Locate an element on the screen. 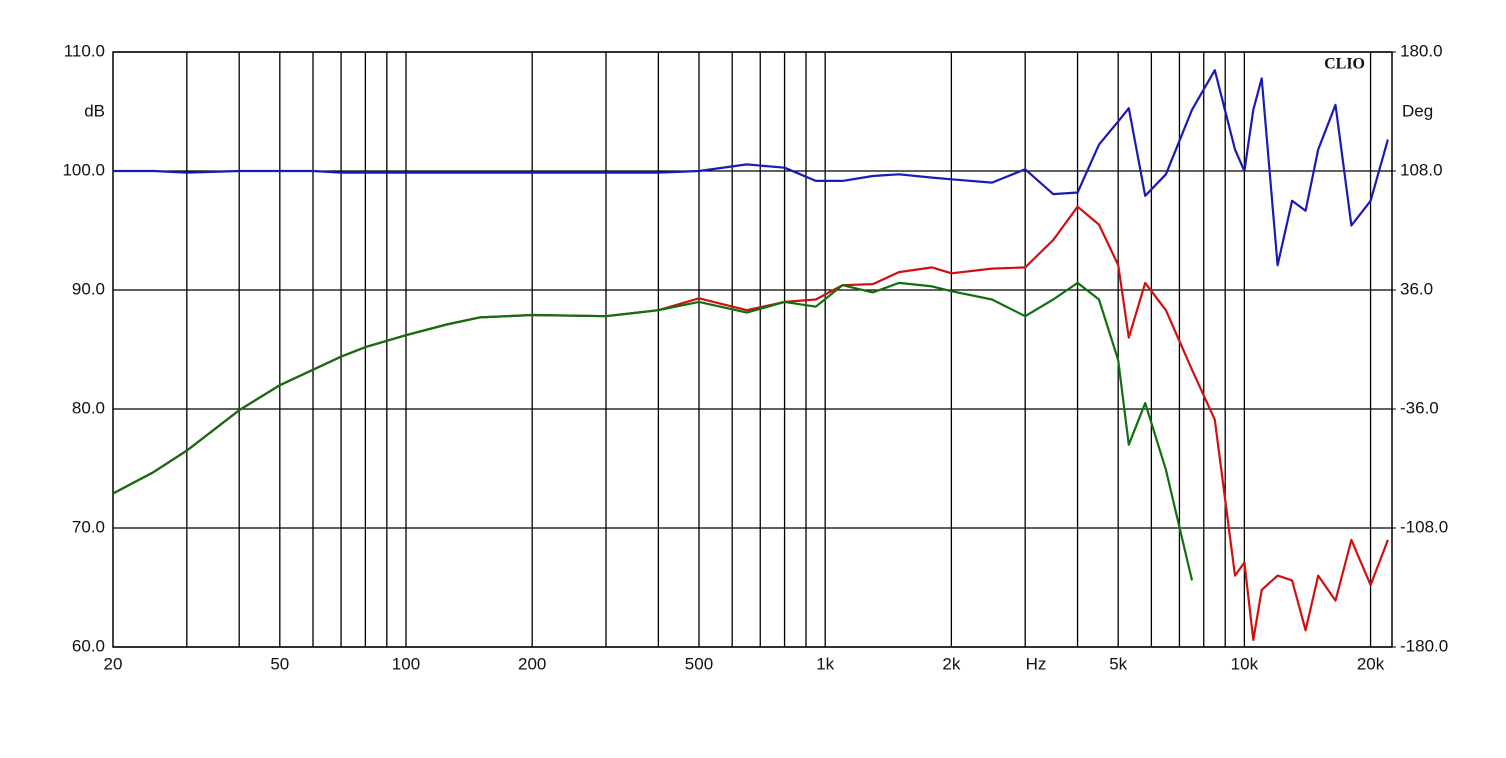  x-tick-label: 500 is located at coordinates (699, 663).